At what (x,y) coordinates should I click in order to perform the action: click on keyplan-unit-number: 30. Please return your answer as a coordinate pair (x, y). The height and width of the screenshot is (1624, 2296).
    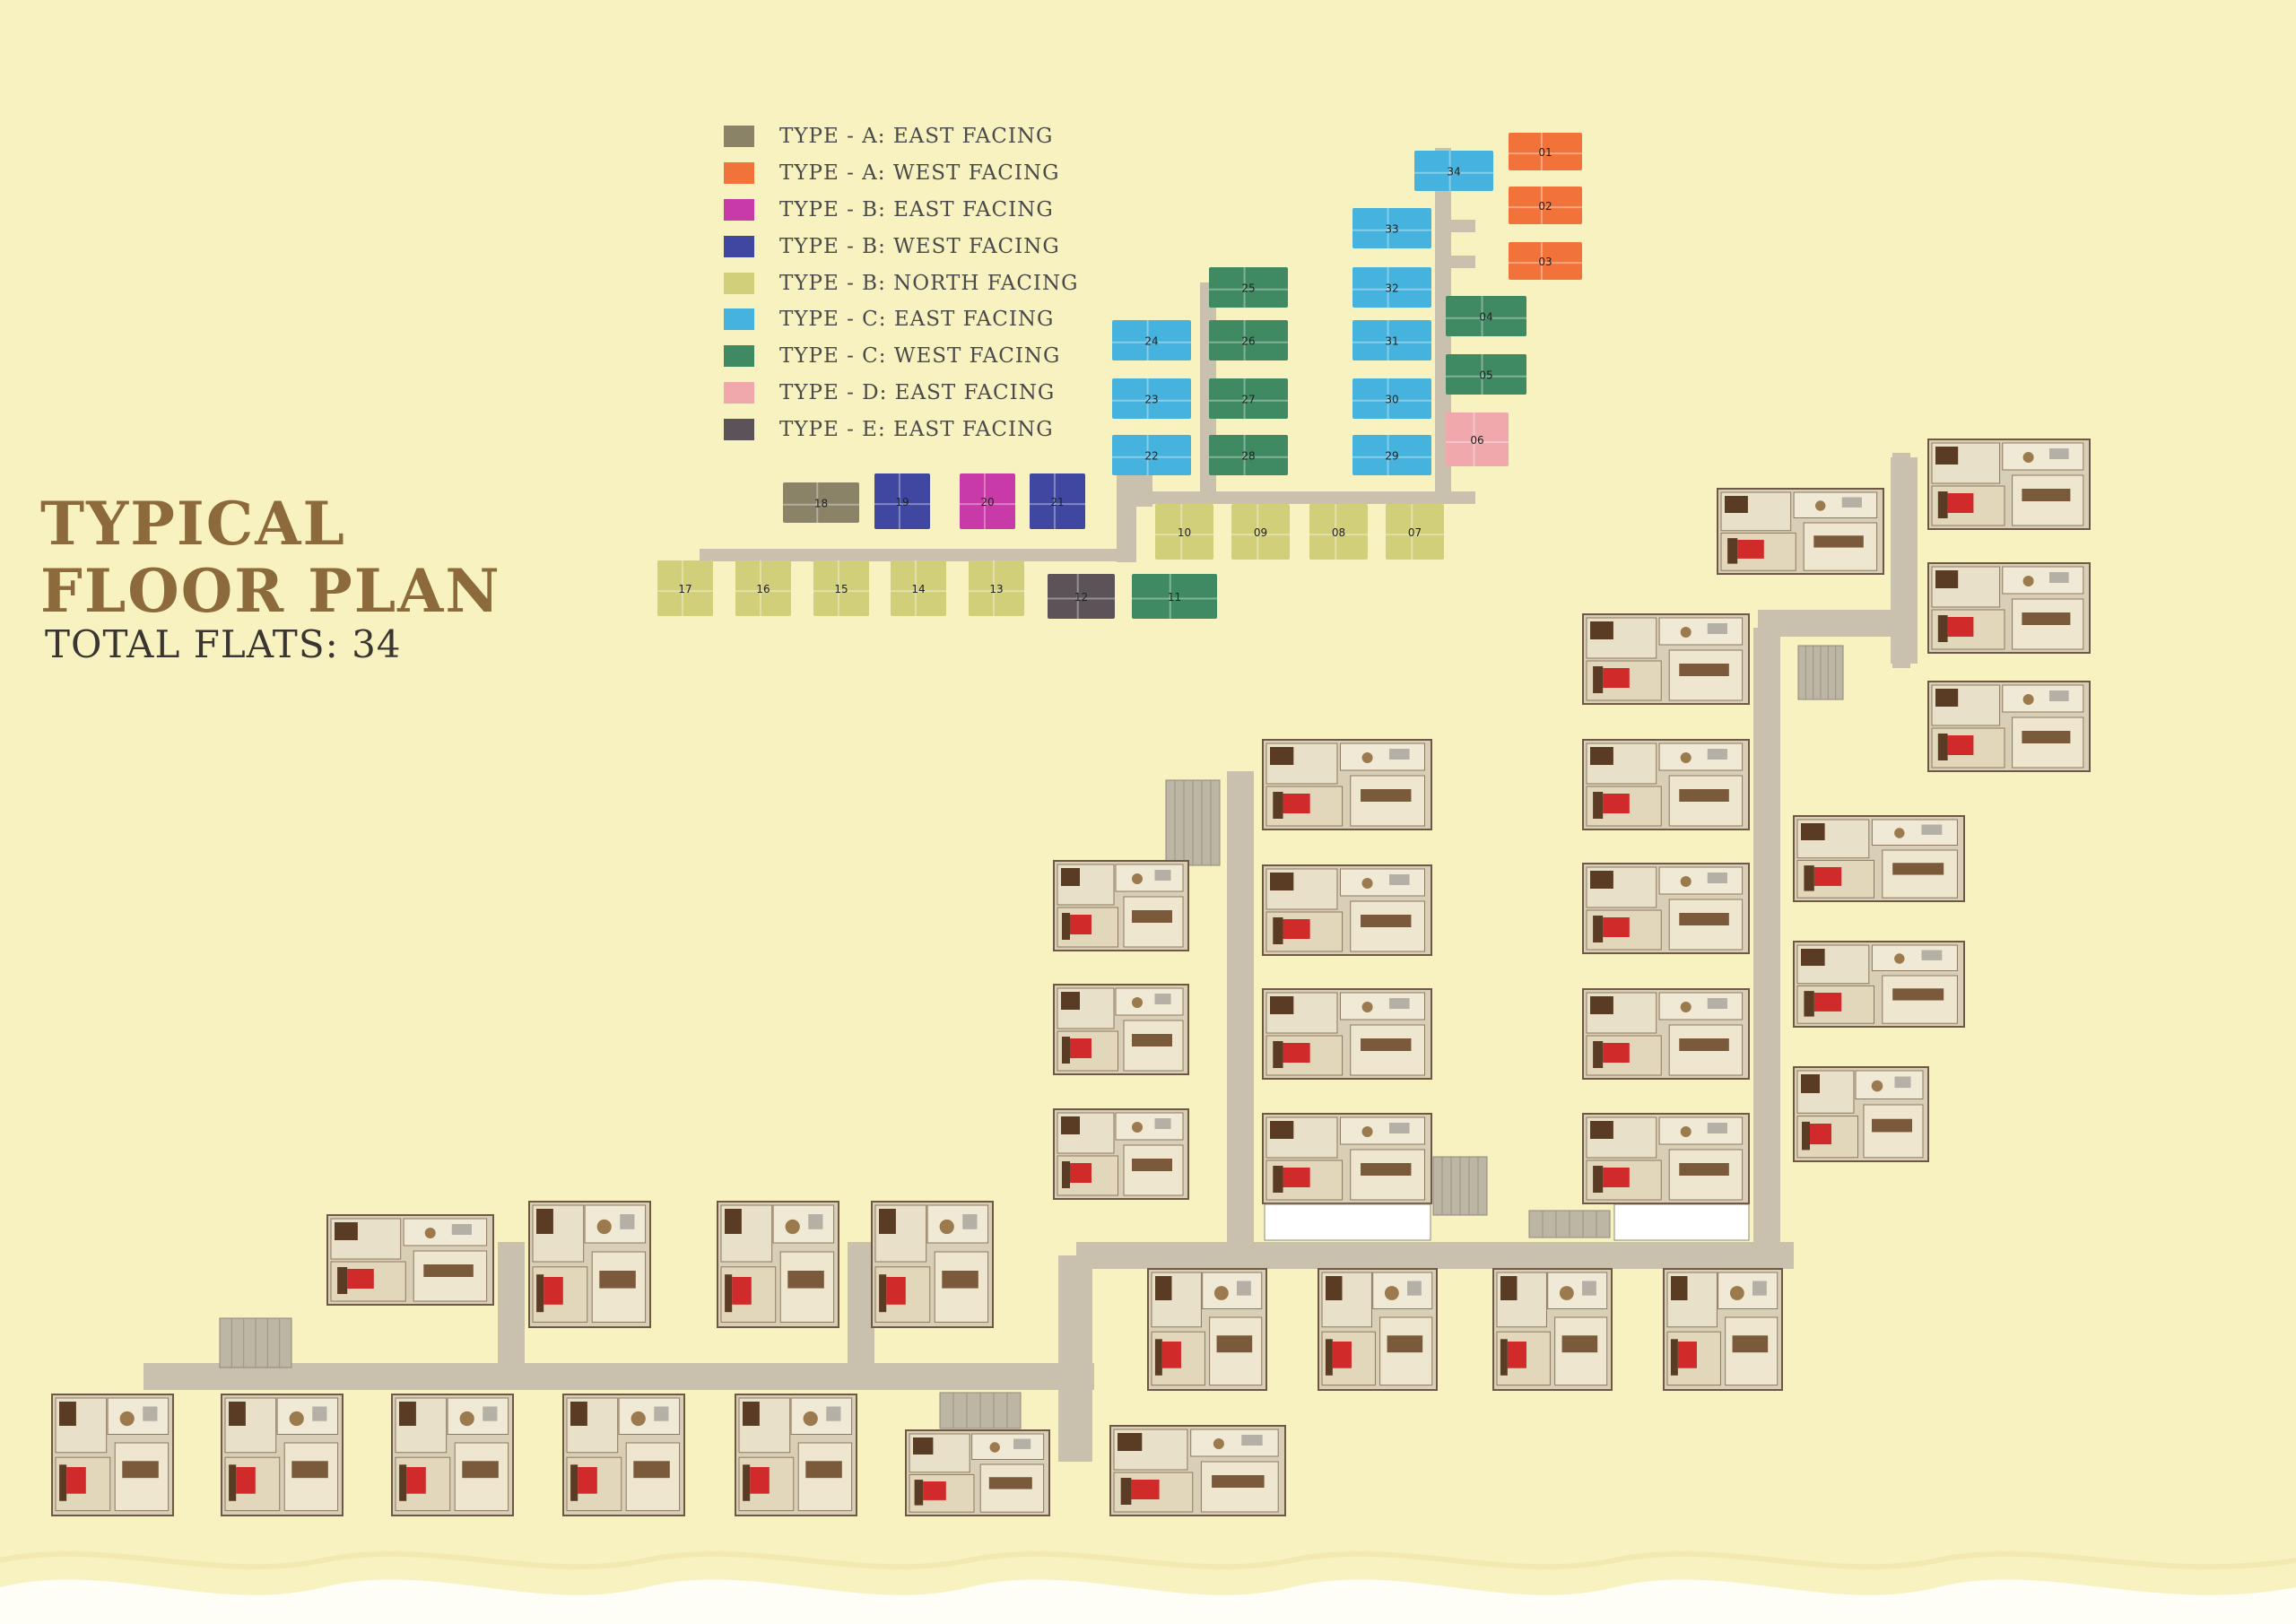
    Looking at the image, I should click on (1391, 400).